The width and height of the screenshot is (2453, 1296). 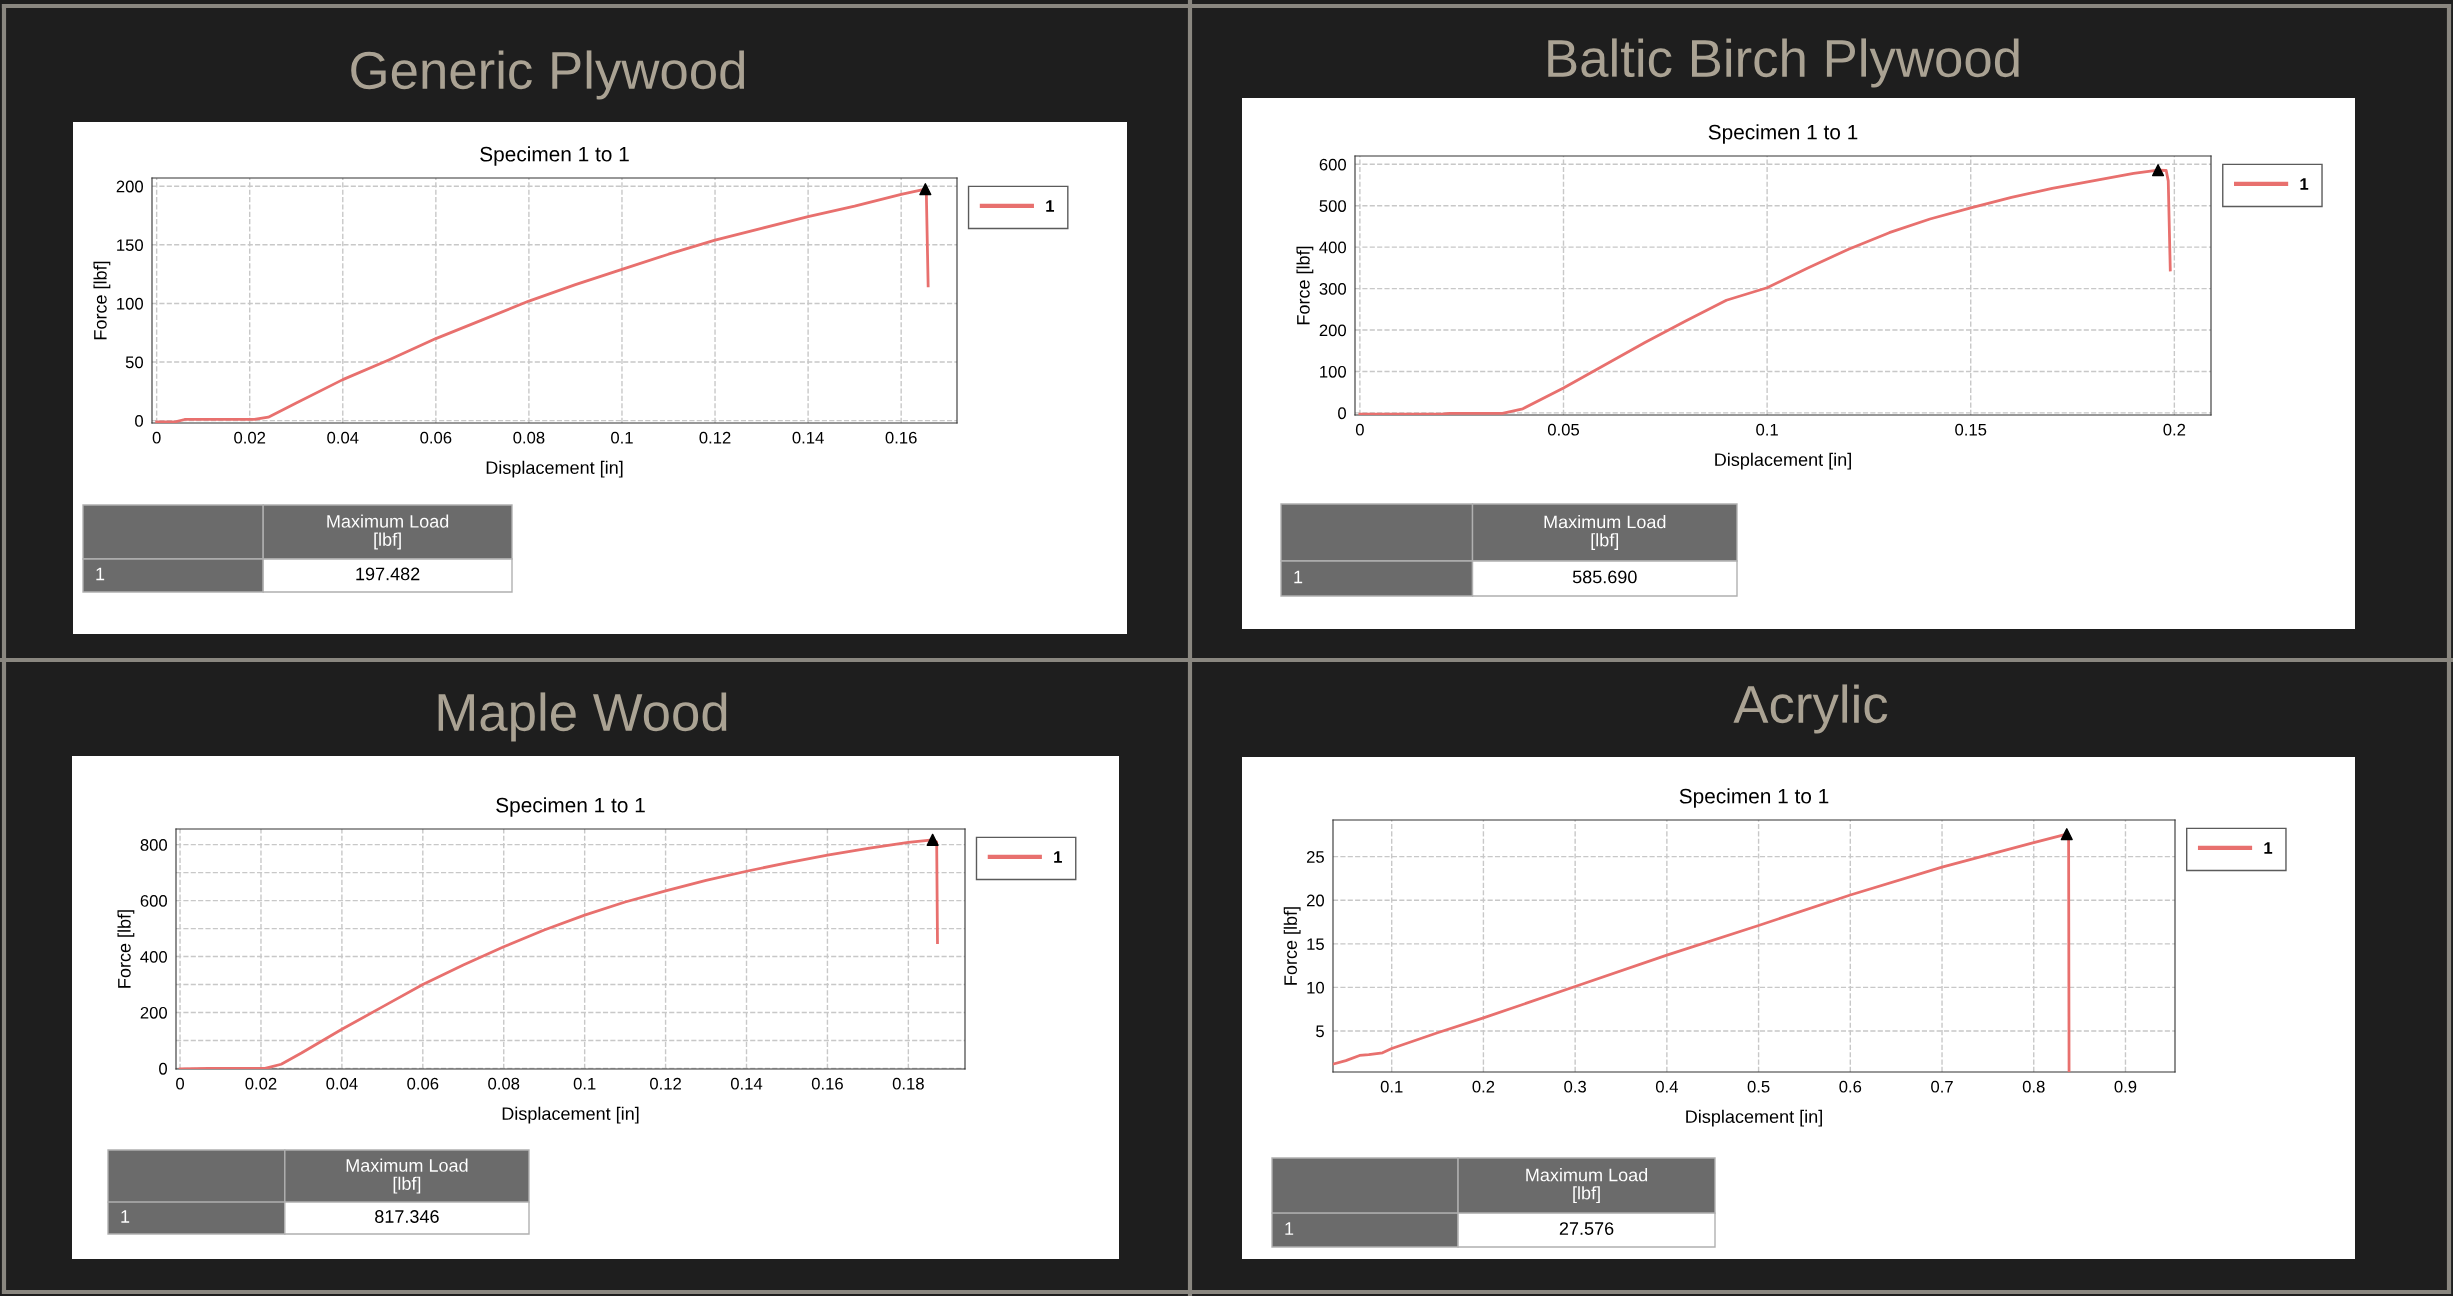 What do you see at coordinates (1320, 1031) in the screenshot?
I see `y-tick-label: 5` at bounding box center [1320, 1031].